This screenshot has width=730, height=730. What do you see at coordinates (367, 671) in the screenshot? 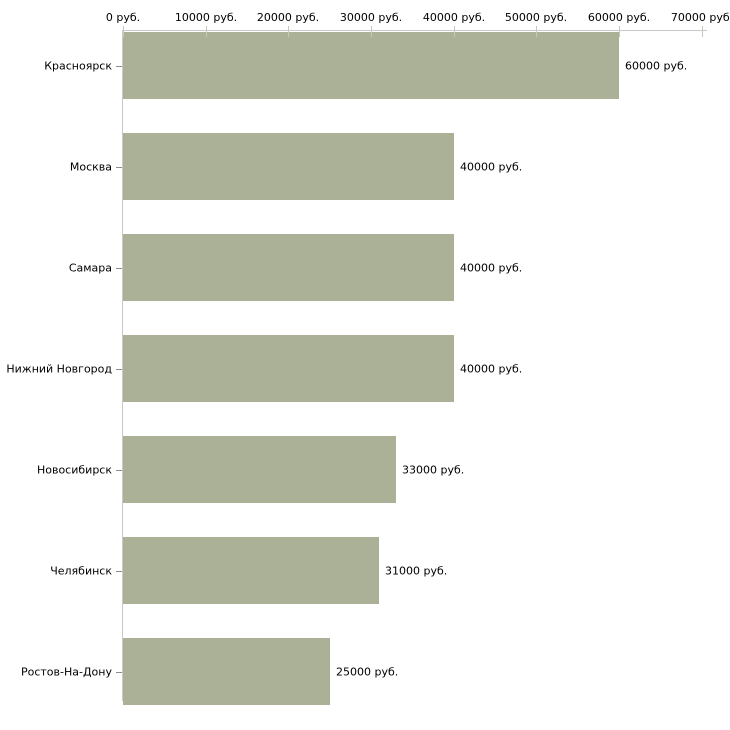
I see `bar-value-label: 25000 руб.` at bounding box center [367, 671].